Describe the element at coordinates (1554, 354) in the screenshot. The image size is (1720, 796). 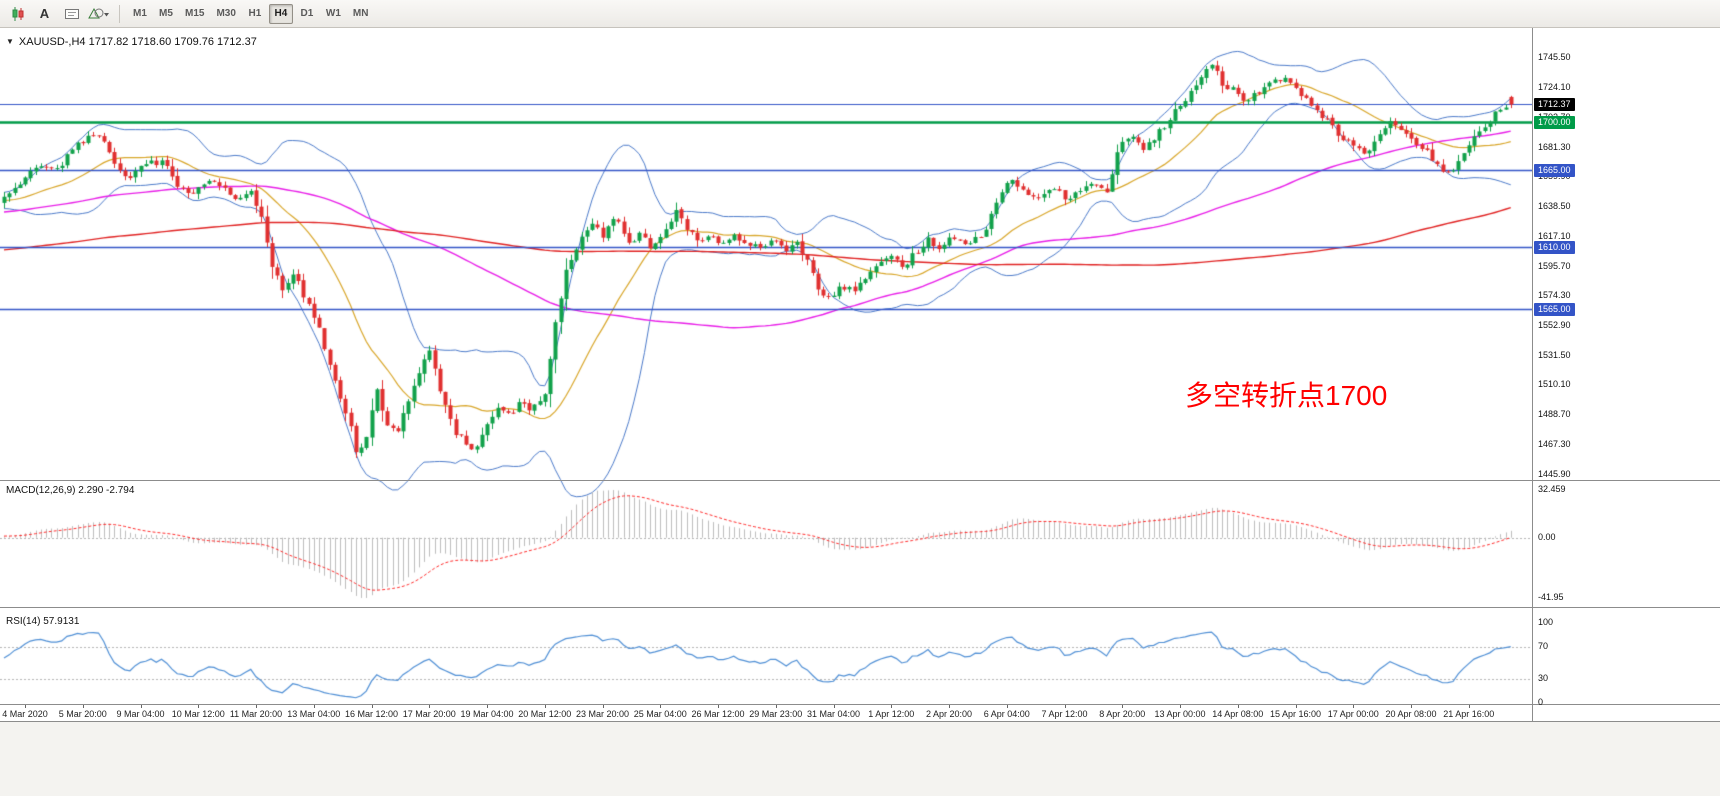
I see `price-axis-label: 1531.50` at that location.